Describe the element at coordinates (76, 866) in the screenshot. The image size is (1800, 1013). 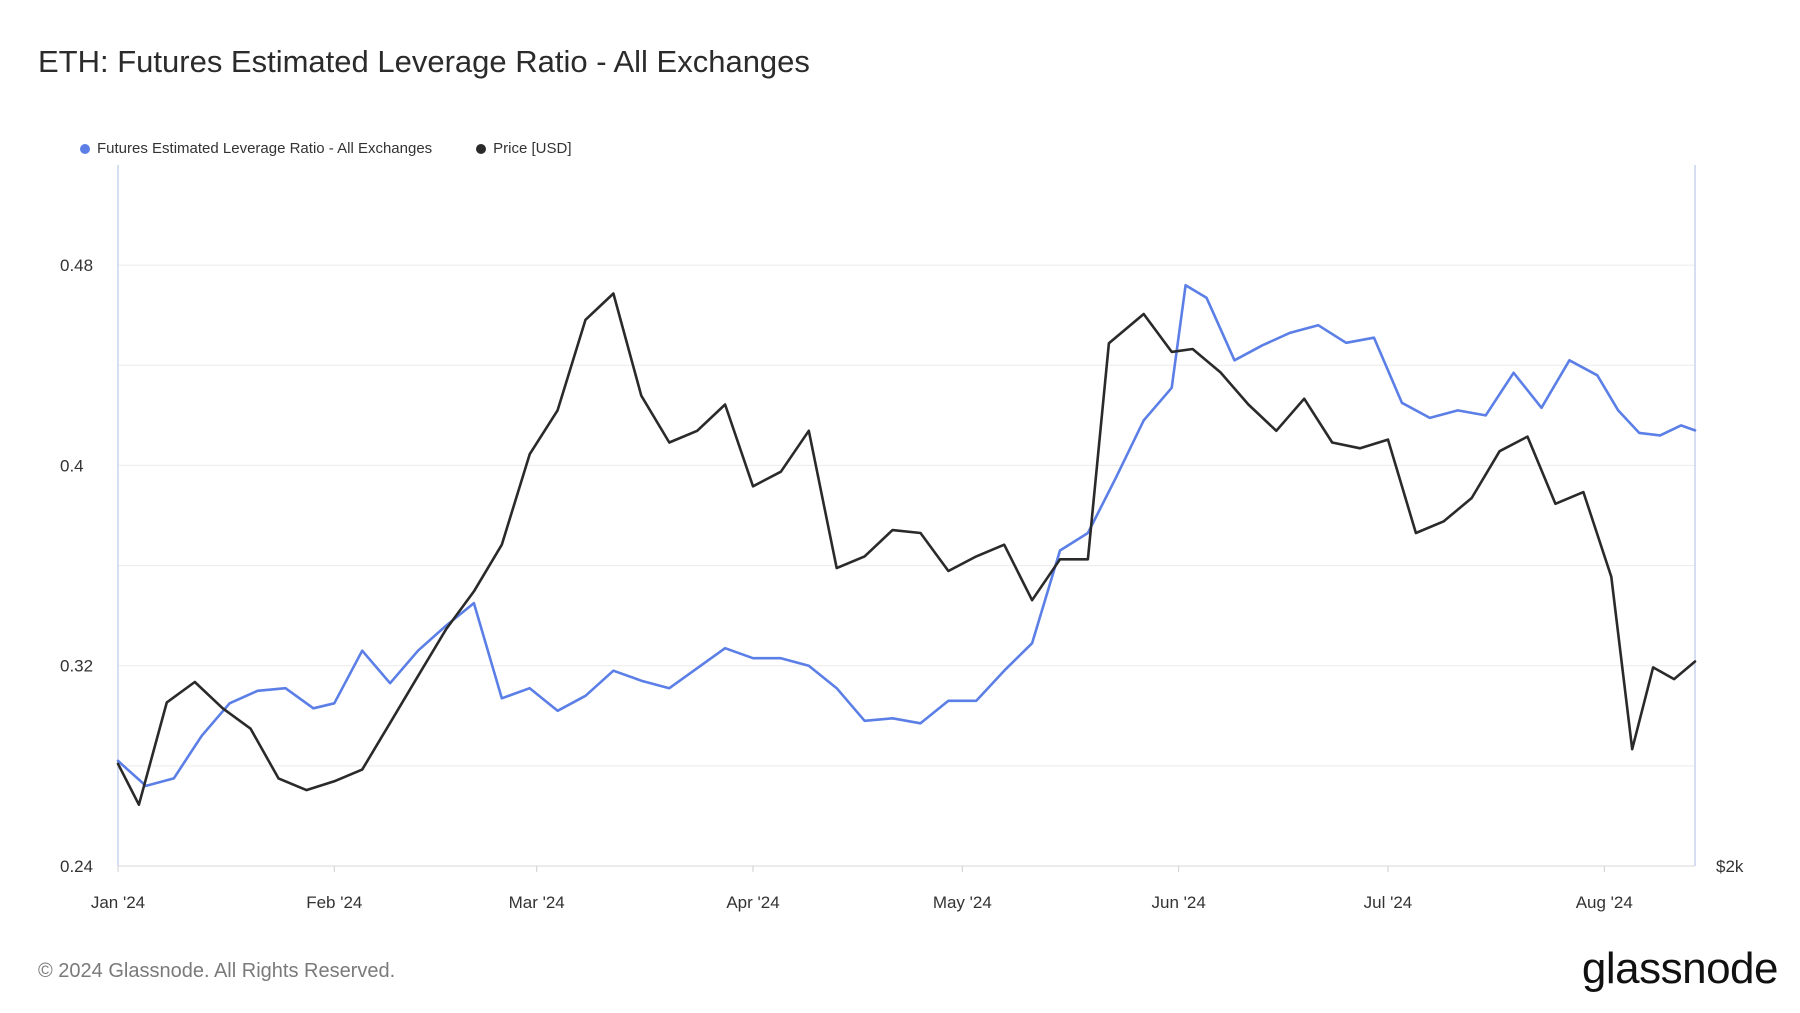
I see `y-left-tick-label: 0.24` at that location.